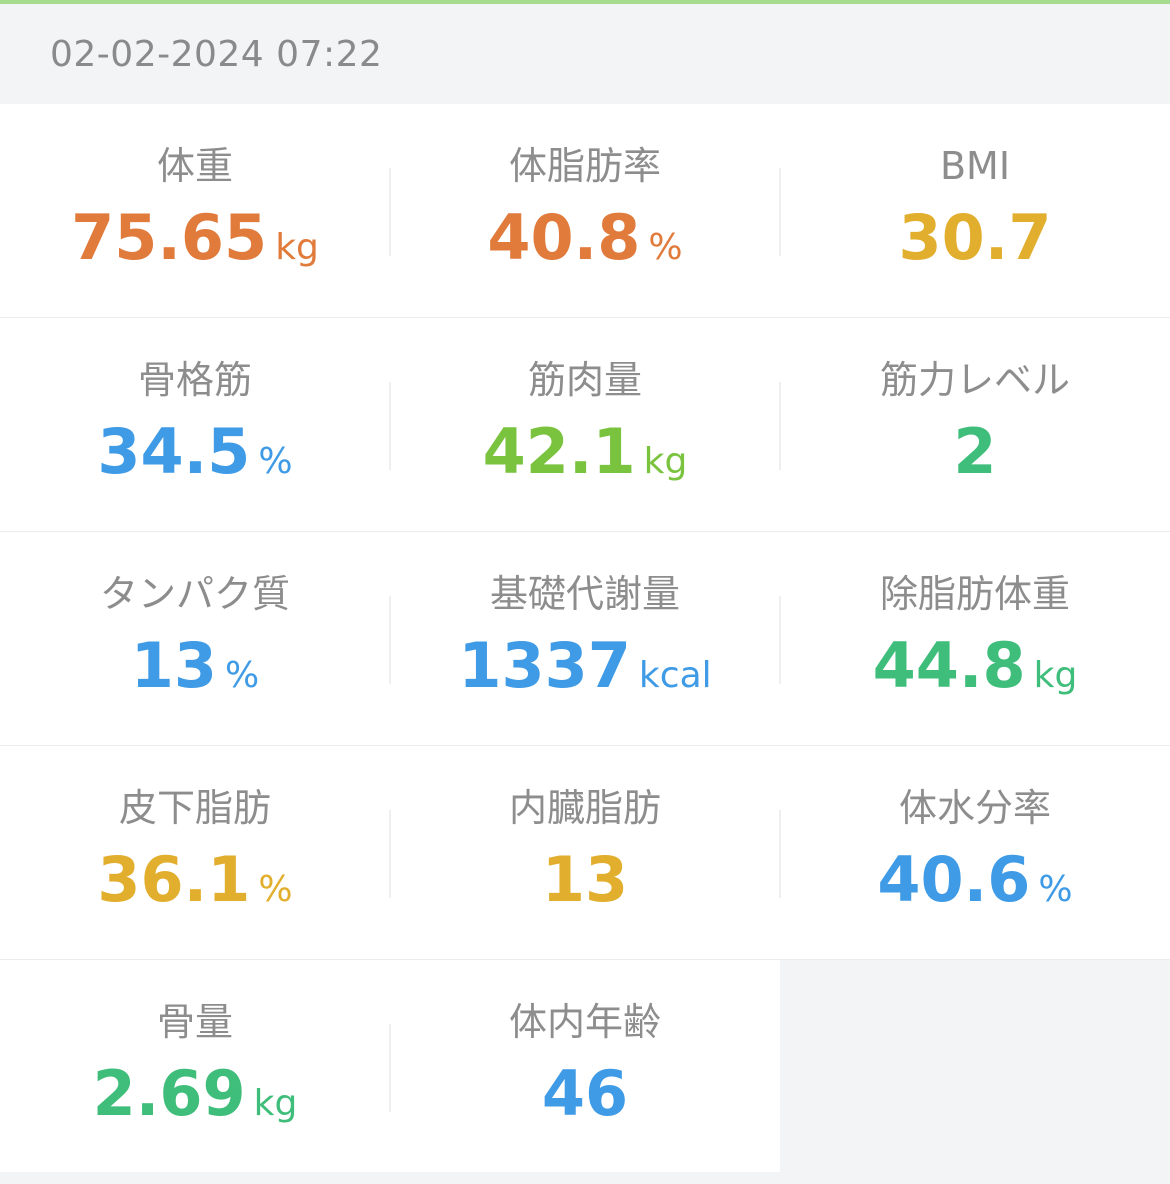 This screenshot has height=1184, width=1170. What do you see at coordinates (216, 54) in the screenshot?
I see `measurement-timestamp: 02-02-2024 07:22` at bounding box center [216, 54].